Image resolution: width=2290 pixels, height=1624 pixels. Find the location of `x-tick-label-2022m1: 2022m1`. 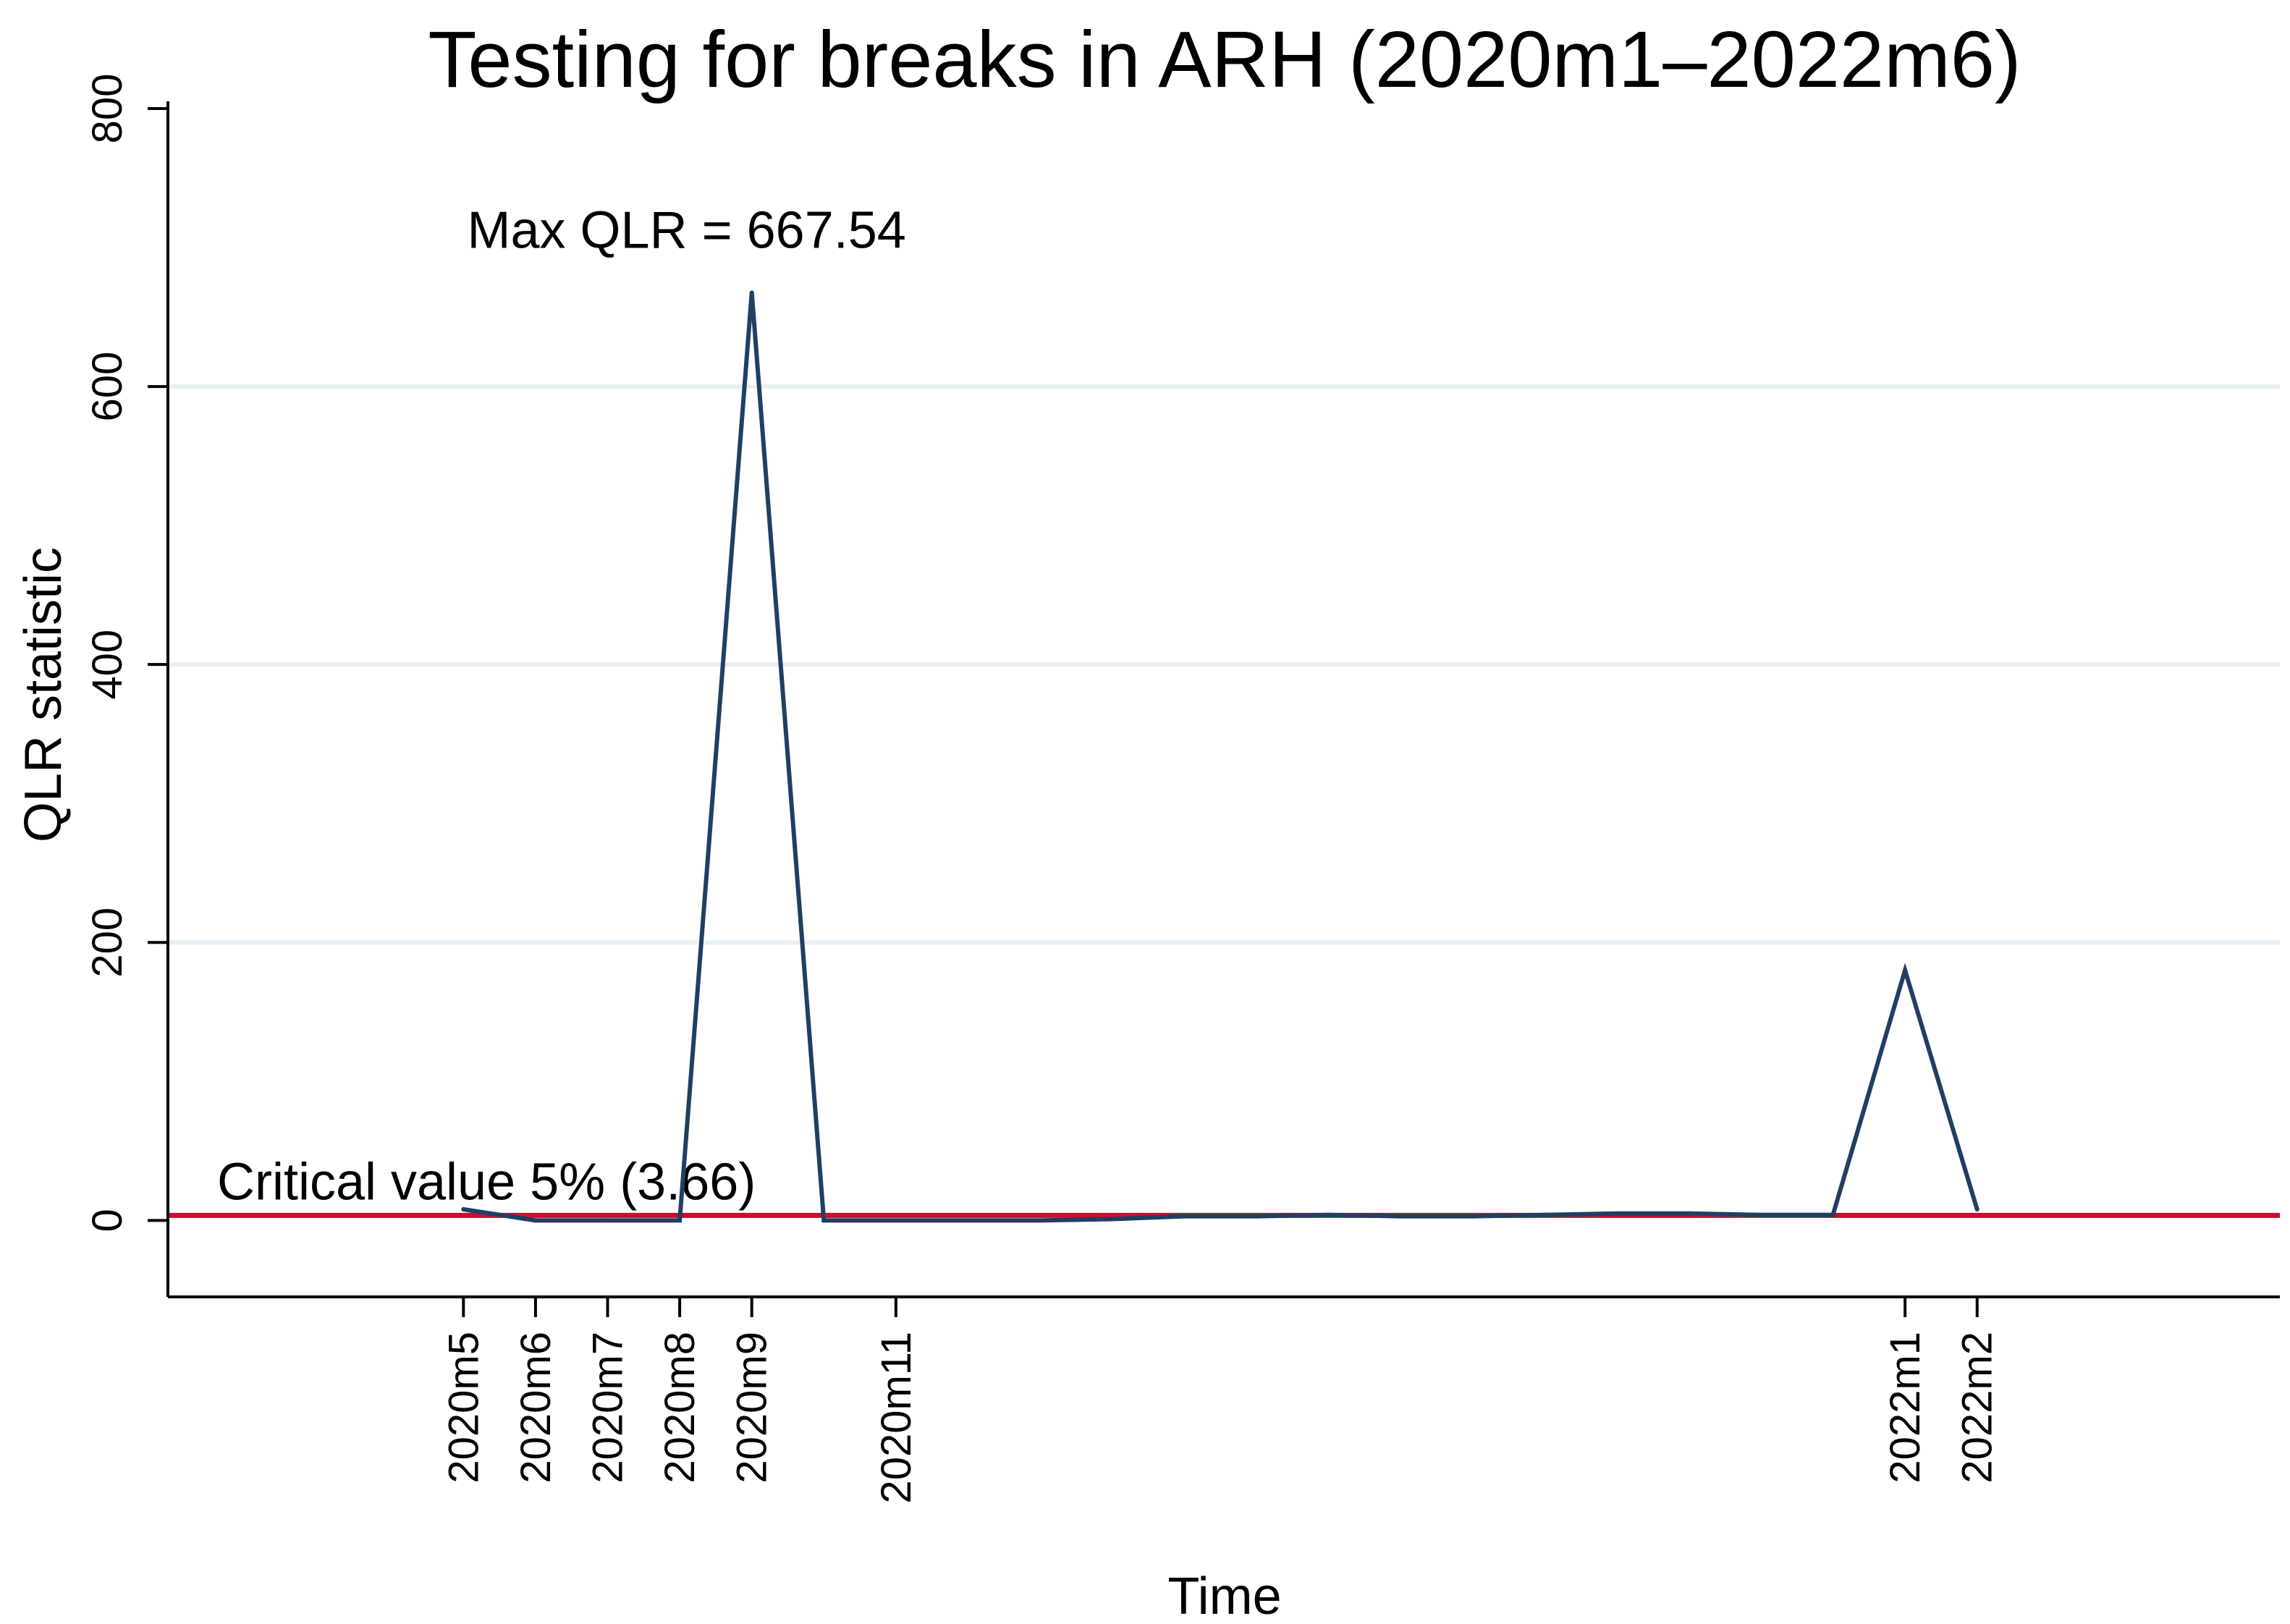

x-tick-label-2022m1: 2022m1 is located at coordinates (1905, 1408).